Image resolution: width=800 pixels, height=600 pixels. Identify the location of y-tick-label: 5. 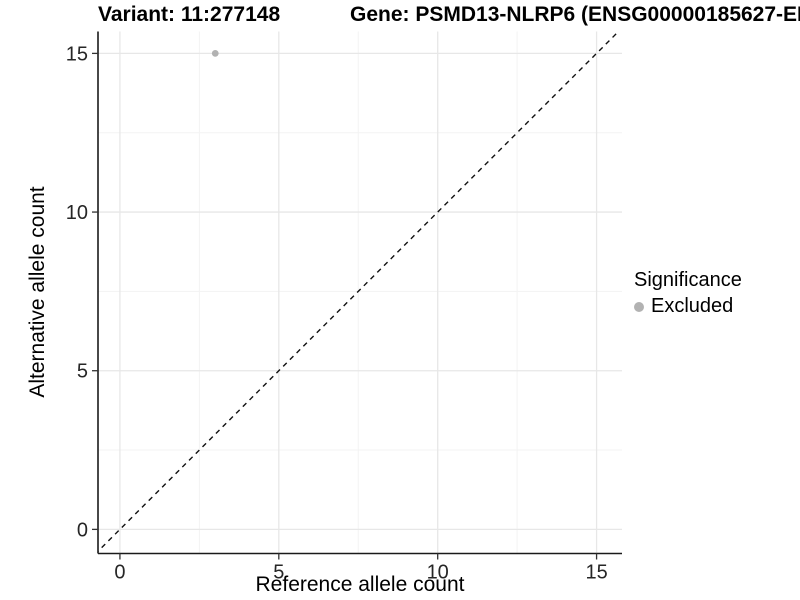
(82, 372).